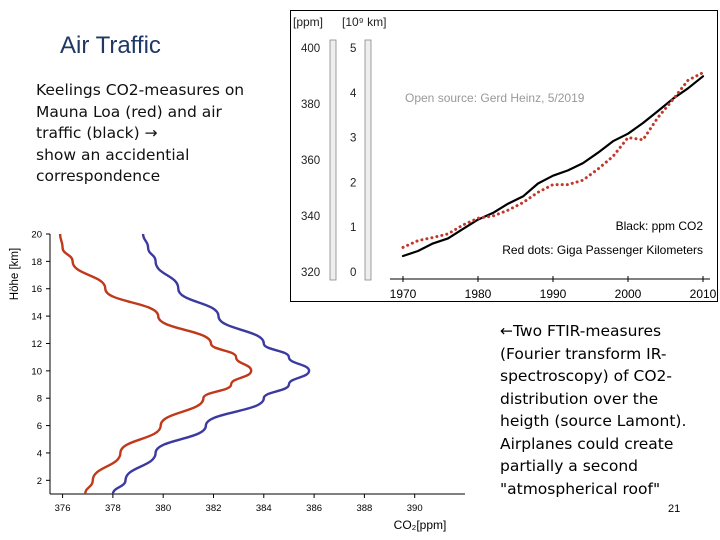  What do you see at coordinates (579, 398) in the screenshot?
I see `note-line: distribution over the` at bounding box center [579, 398].